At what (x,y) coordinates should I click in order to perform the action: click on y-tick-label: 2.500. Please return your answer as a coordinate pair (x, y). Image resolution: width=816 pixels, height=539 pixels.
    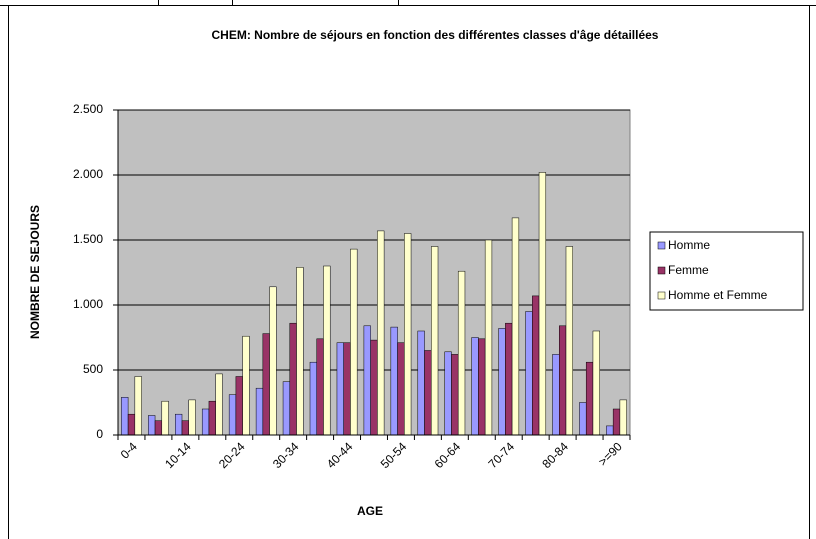
    Looking at the image, I should click on (88, 109).